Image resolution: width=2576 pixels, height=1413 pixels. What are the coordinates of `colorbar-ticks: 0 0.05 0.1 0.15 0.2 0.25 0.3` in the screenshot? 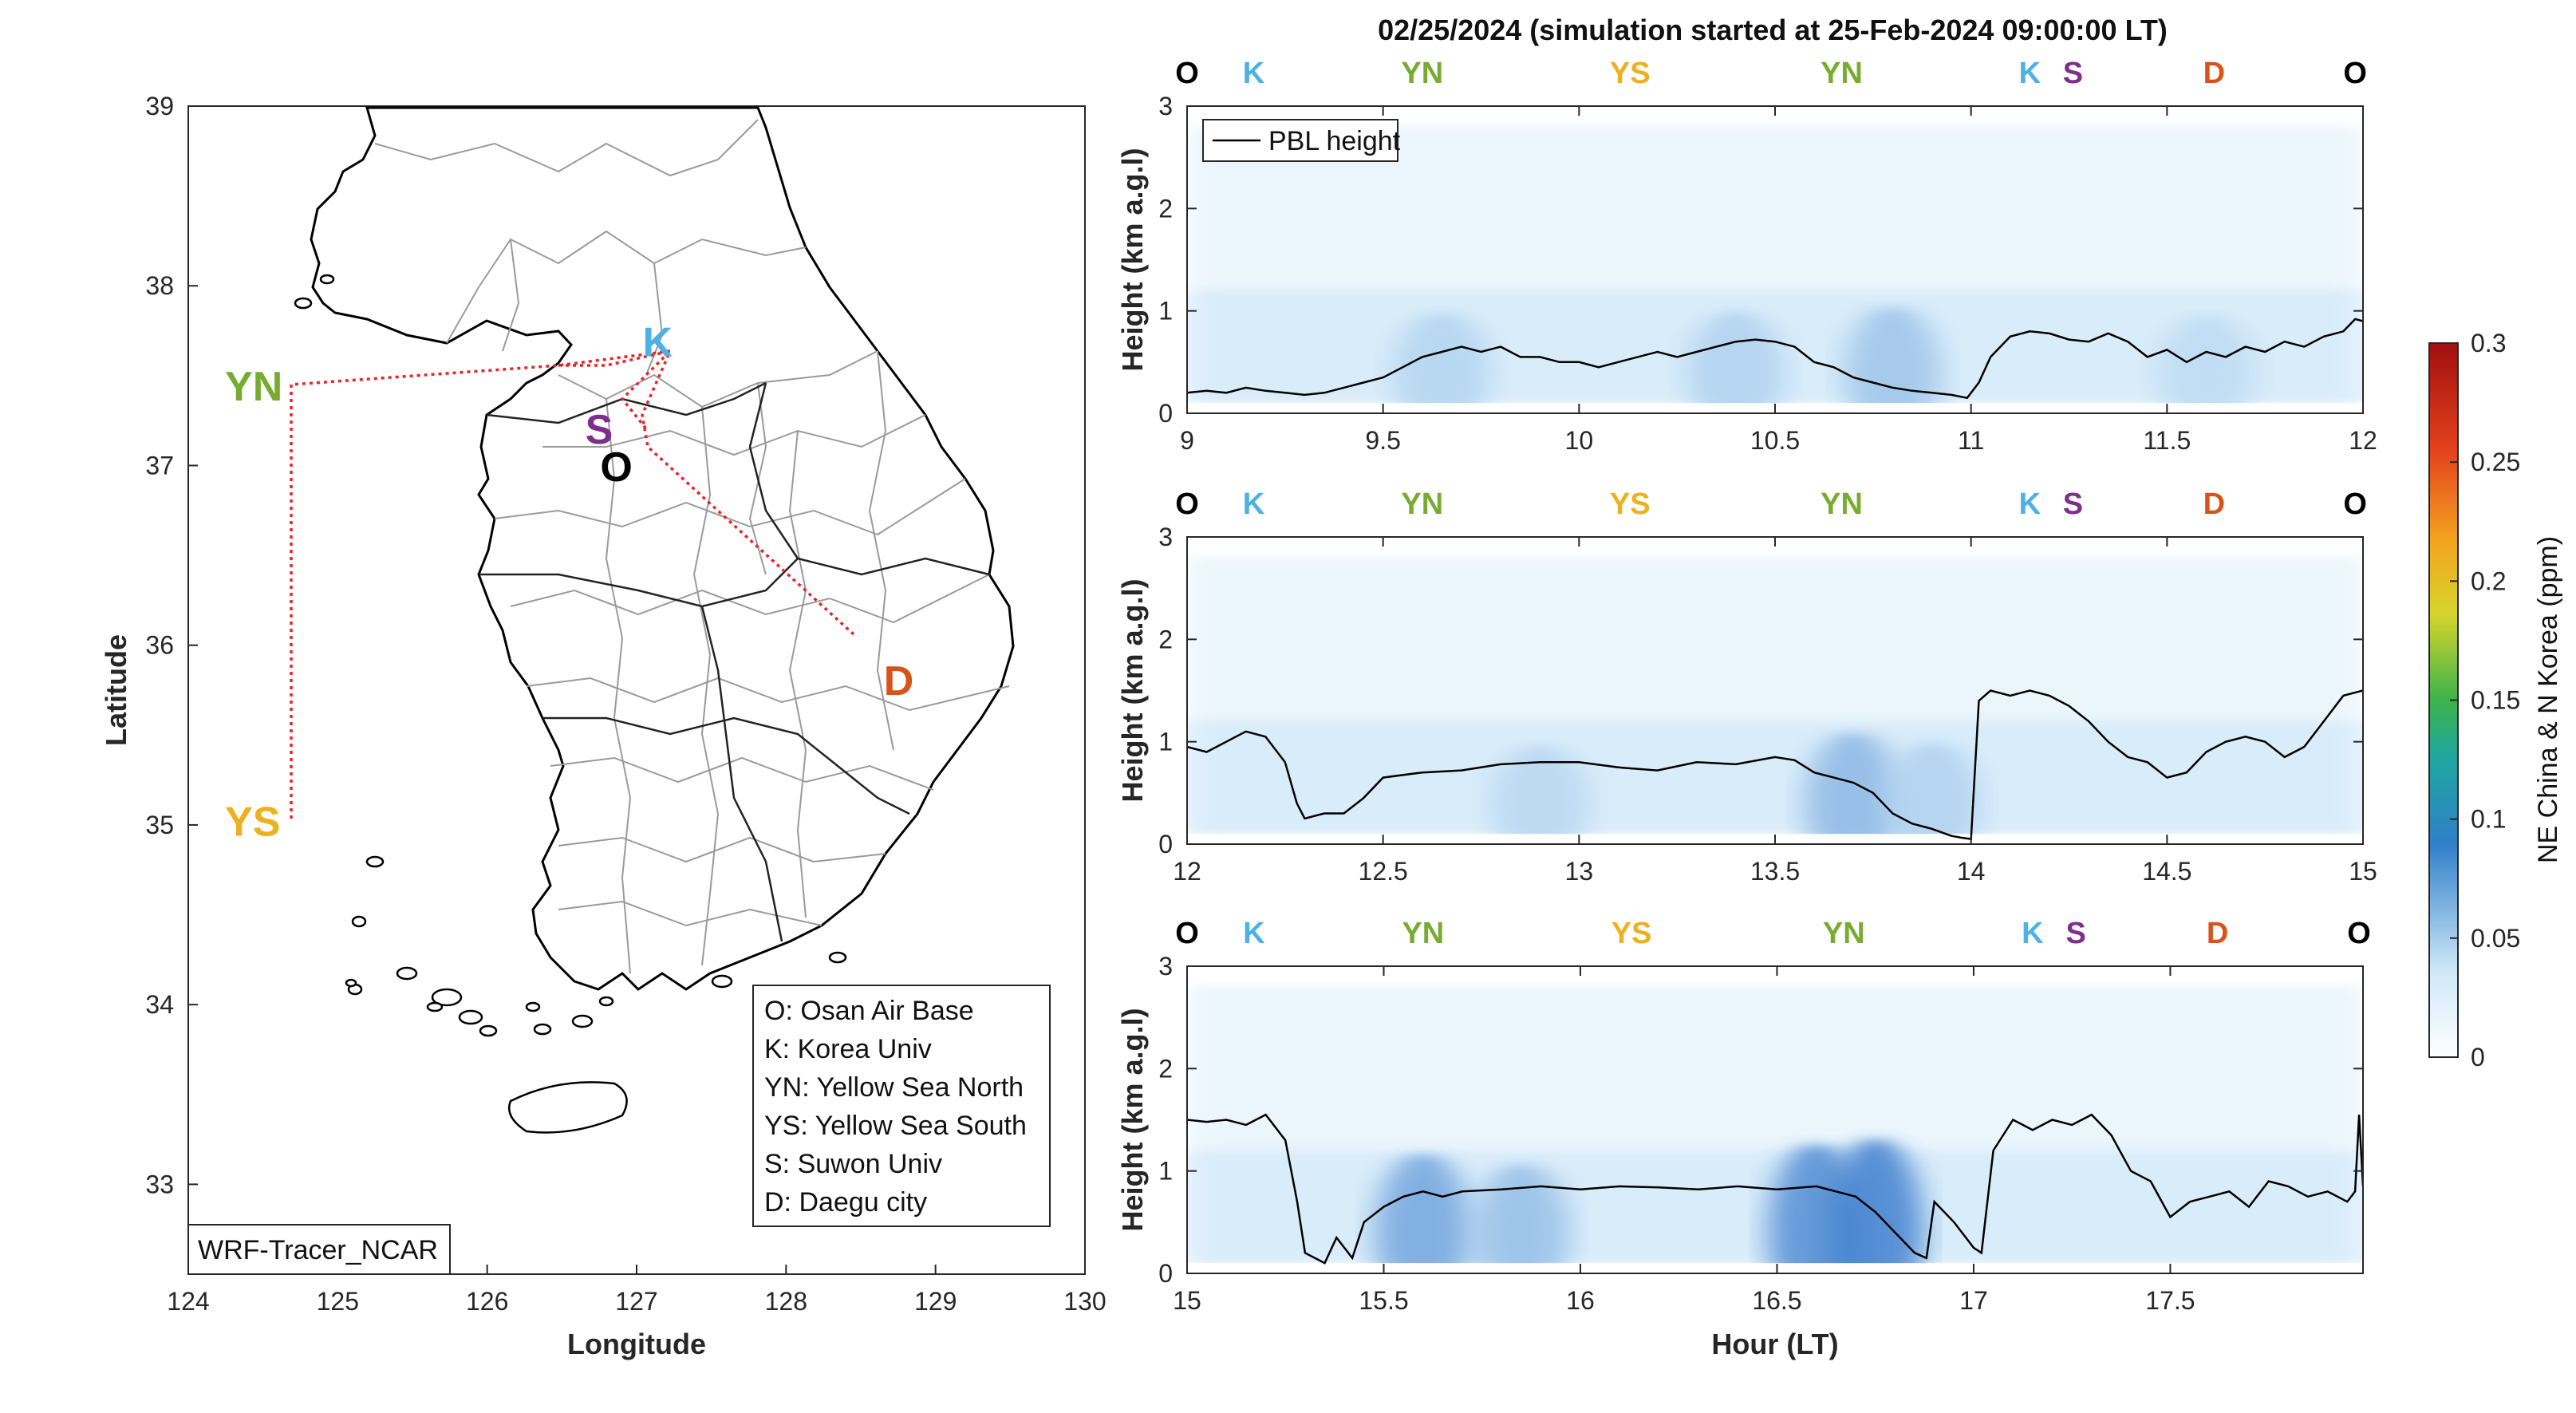 It's located at (2485, 700).